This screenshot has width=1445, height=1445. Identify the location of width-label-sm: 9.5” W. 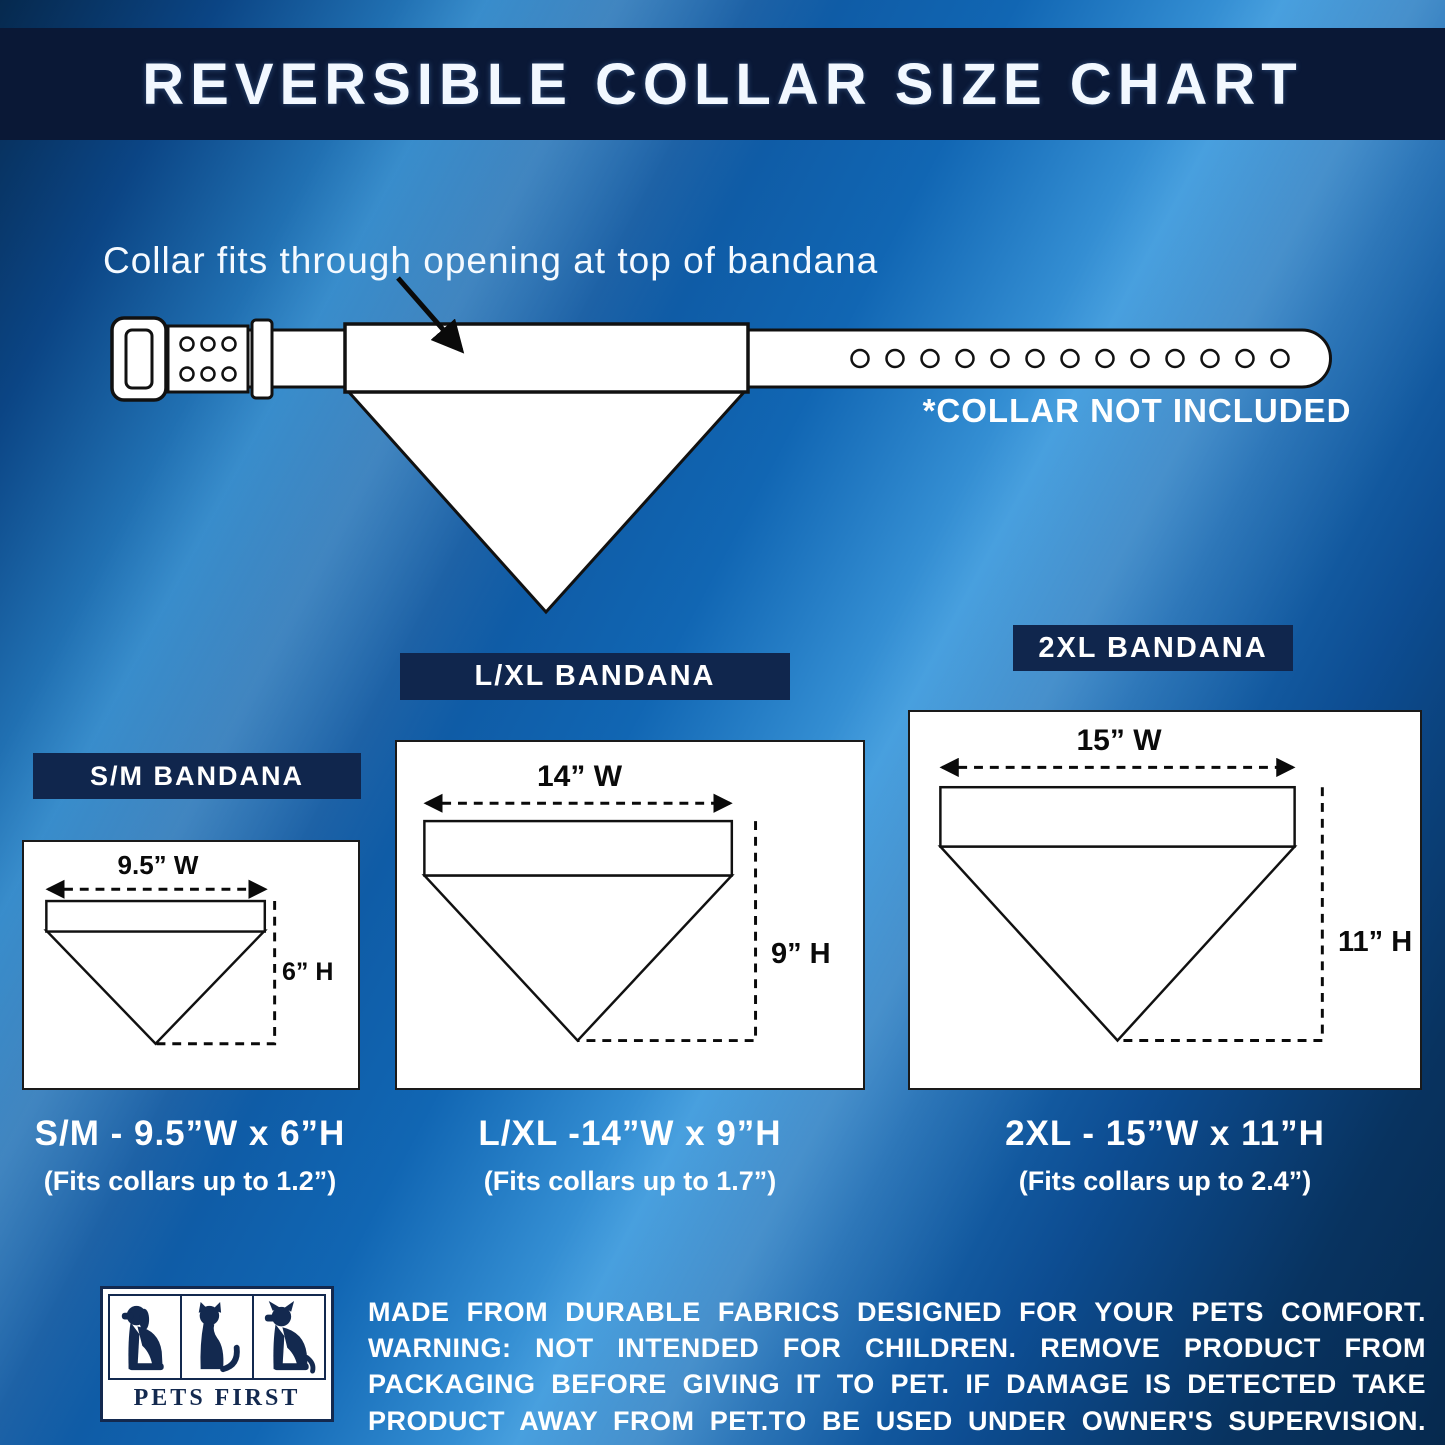
(158, 865).